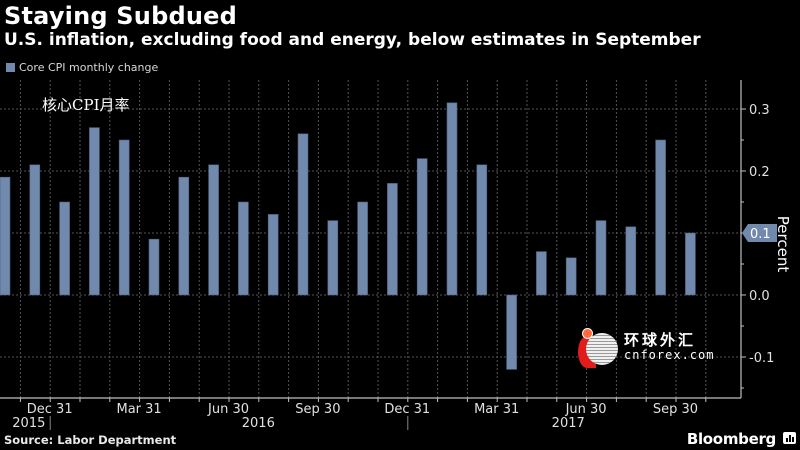 Image resolution: width=800 pixels, height=450 pixels. Describe the element at coordinates (86, 105) in the screenshot. I see `annotation-label: 核心CPI月率` at that location.